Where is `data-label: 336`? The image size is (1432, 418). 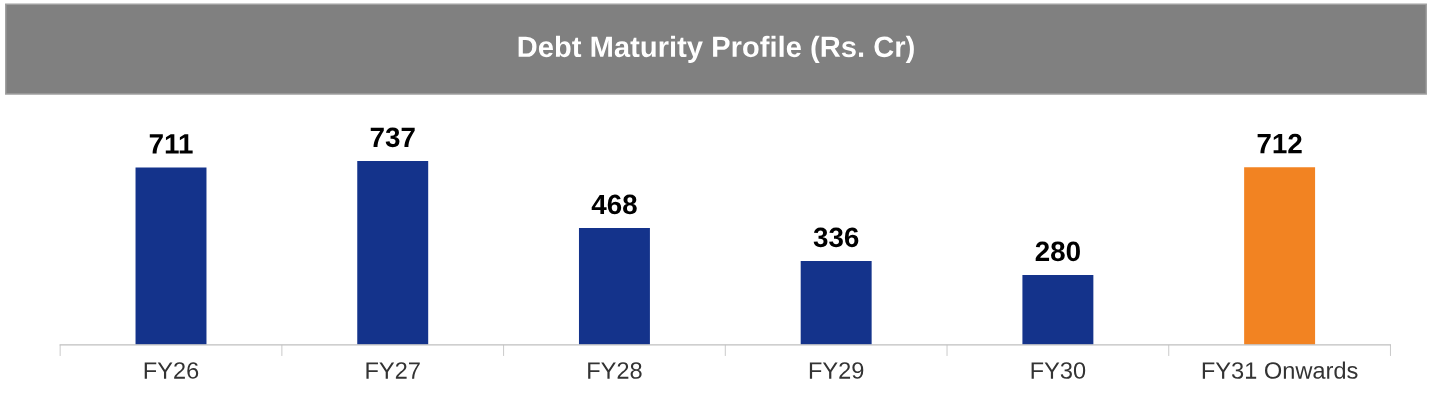 data-label: 336 is located at coordinates (836, 237).